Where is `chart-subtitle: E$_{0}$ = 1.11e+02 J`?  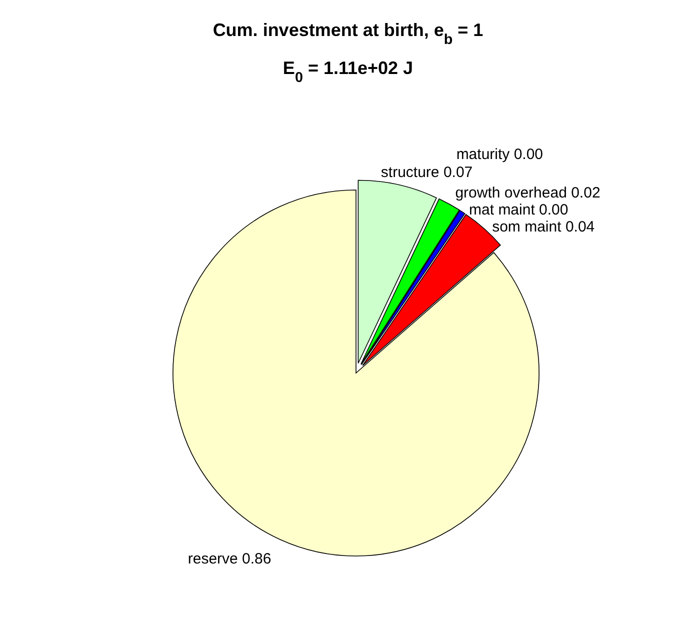 chart-subtitle: E$_{0}$ = 1.11e+02 J is located at coordinates (348, 72).